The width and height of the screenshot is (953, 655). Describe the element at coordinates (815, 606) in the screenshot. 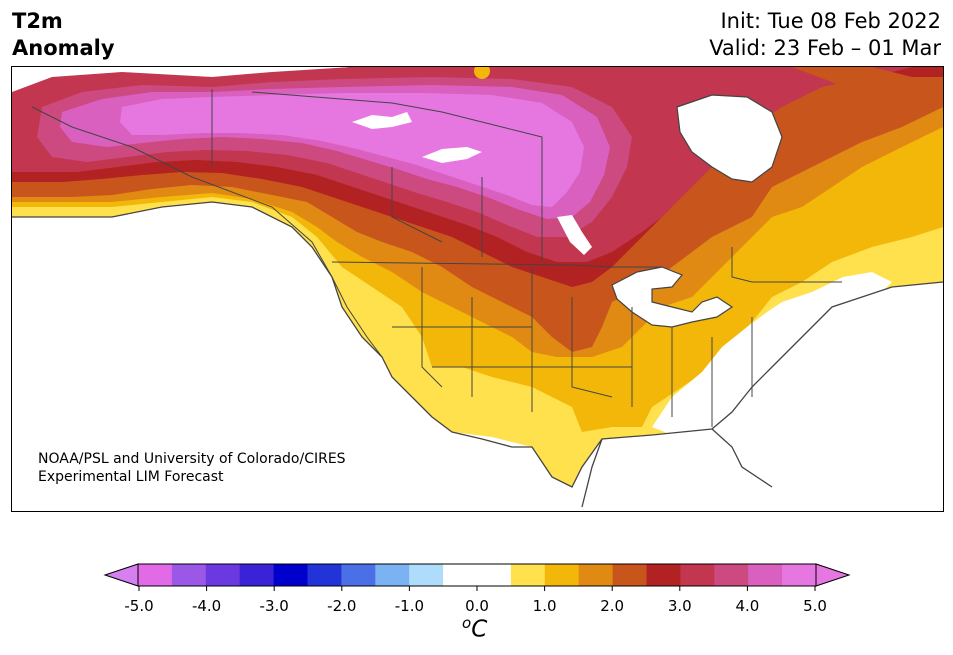

I see `colorbar-tick-label: 5.0` at that location.